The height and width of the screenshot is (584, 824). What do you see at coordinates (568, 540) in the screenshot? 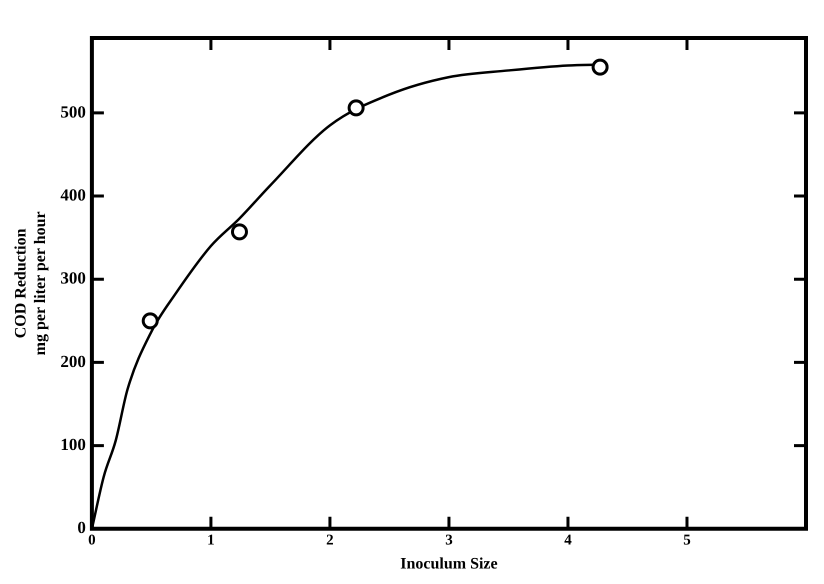
I see `x-tick-label: 4` at bounding box center [568, 540].